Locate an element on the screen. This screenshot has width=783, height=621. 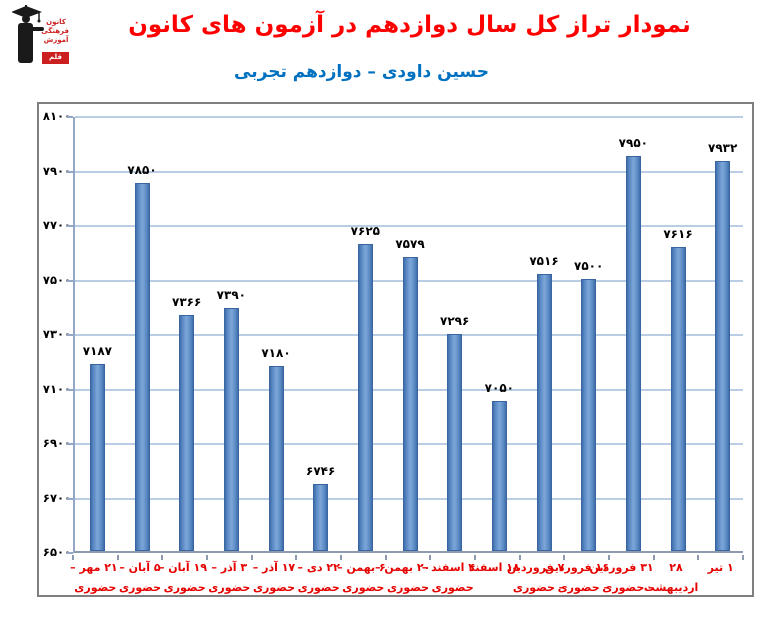
y-tick-label: ۶۹۰۰ is located at coordinates (56, 443).